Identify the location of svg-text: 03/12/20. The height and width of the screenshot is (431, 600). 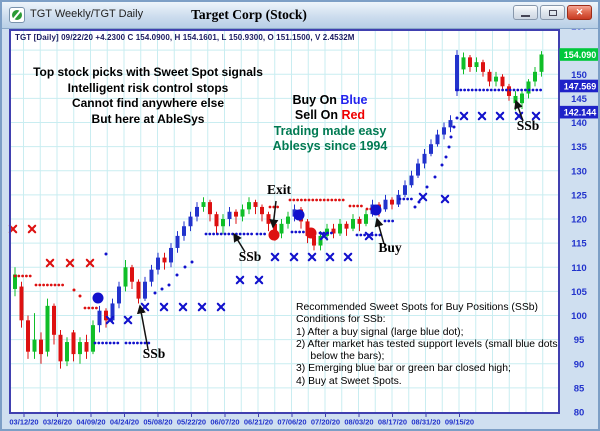
(23, 422).